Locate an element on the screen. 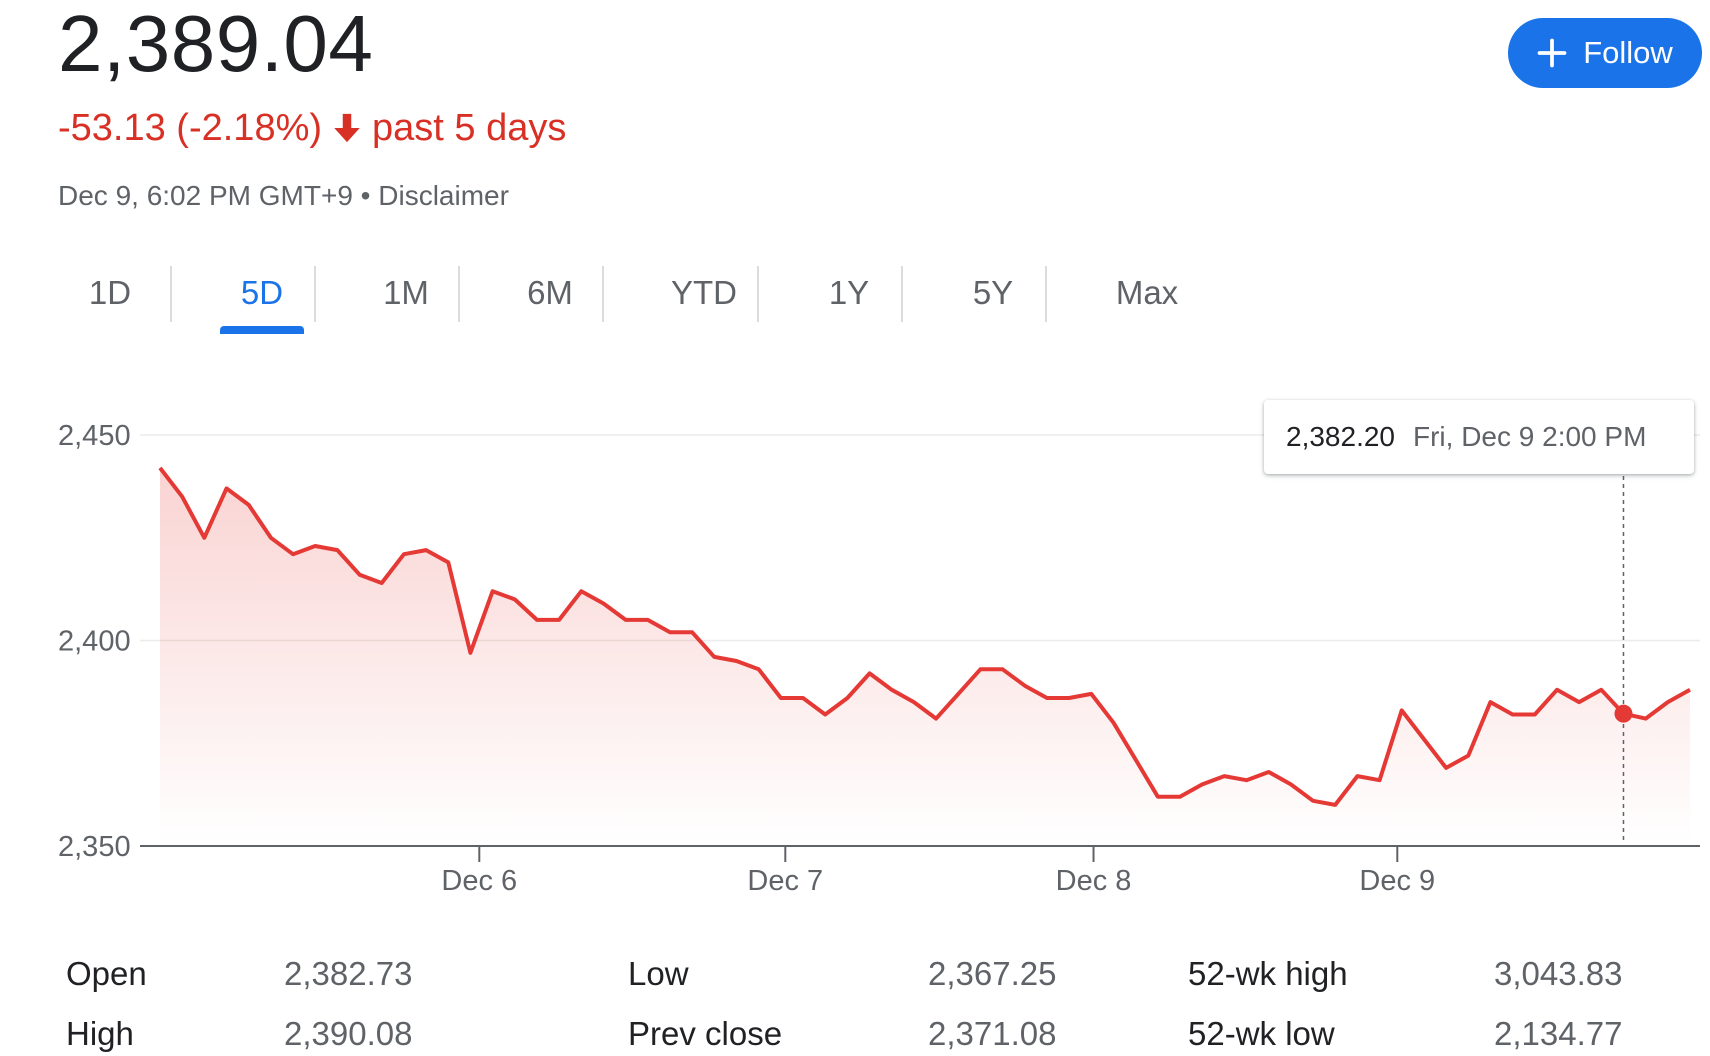  chart-tooltip: 2,382.20 Fri, Dec 9 2:00 PM is located at coordinates (1479, 437).